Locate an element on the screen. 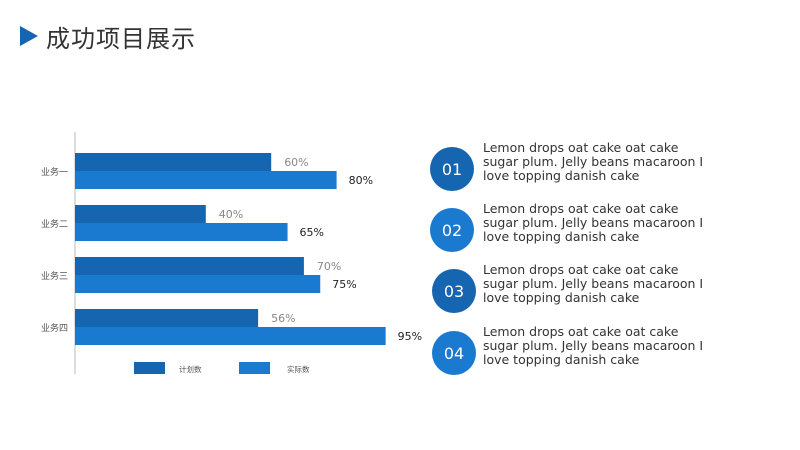  legend-label: 实际数 is located at coordinates (298, 369).